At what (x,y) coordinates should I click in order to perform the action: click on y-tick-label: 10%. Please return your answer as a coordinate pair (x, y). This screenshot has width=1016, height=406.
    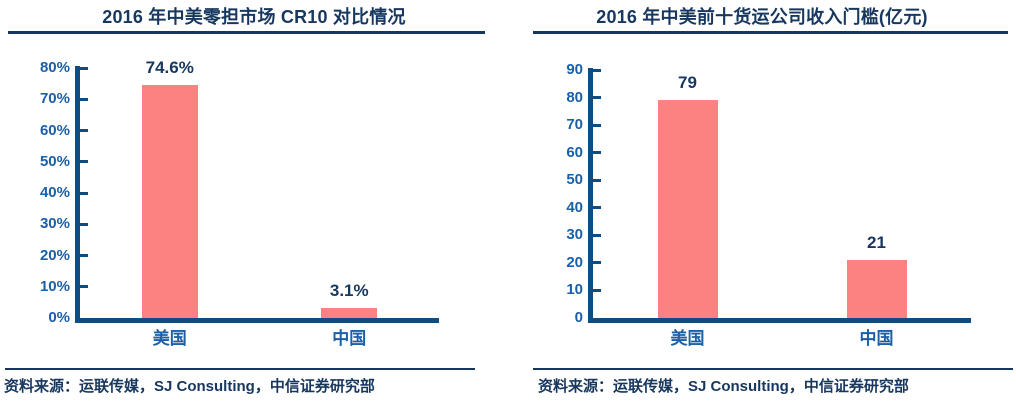
    Looking at the image, I should click on (54, 286).